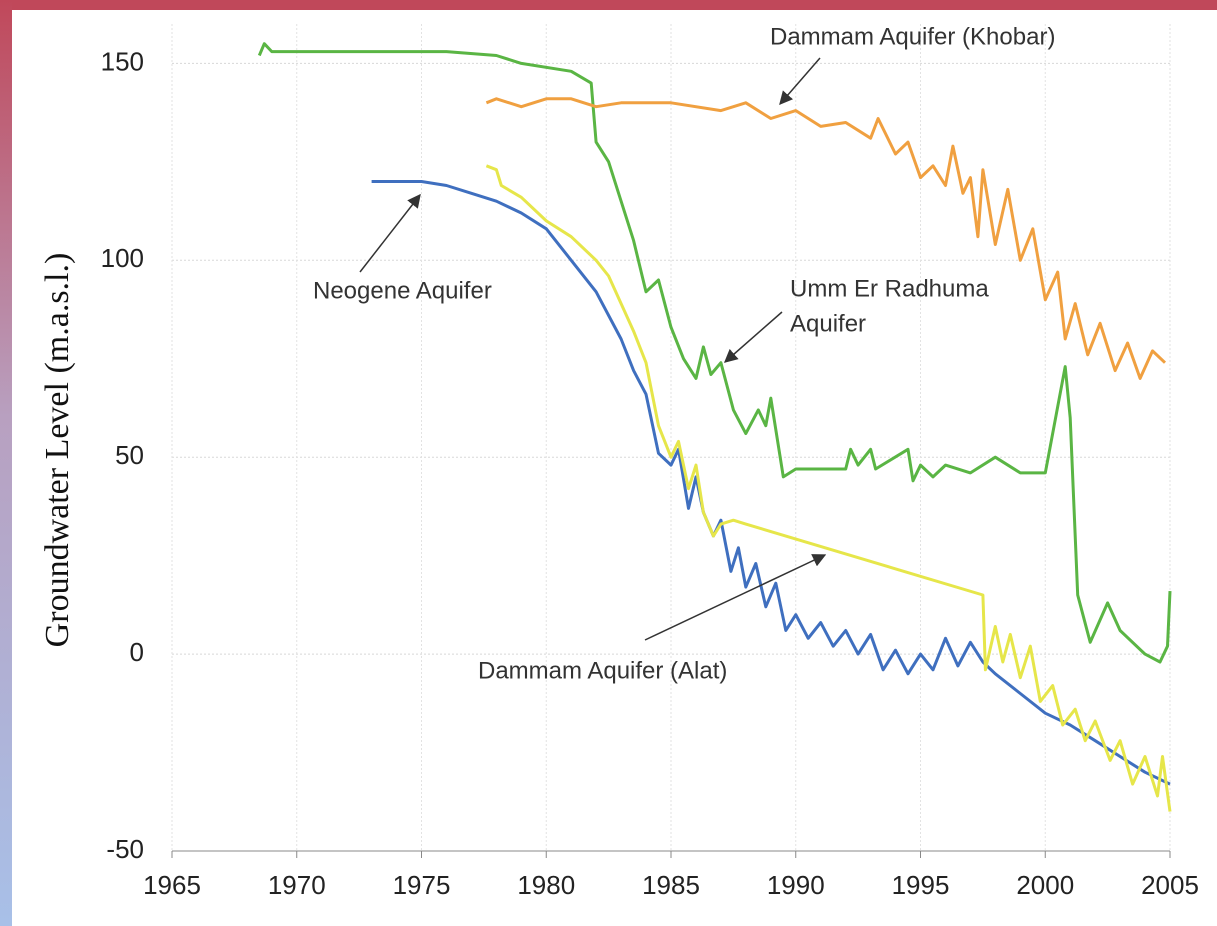 The width and height of the screenshot is (1217, 926). Describe the element at coordinates (1170, 885) in the screenshot. I see `x-tick-label: 2005` at that location.